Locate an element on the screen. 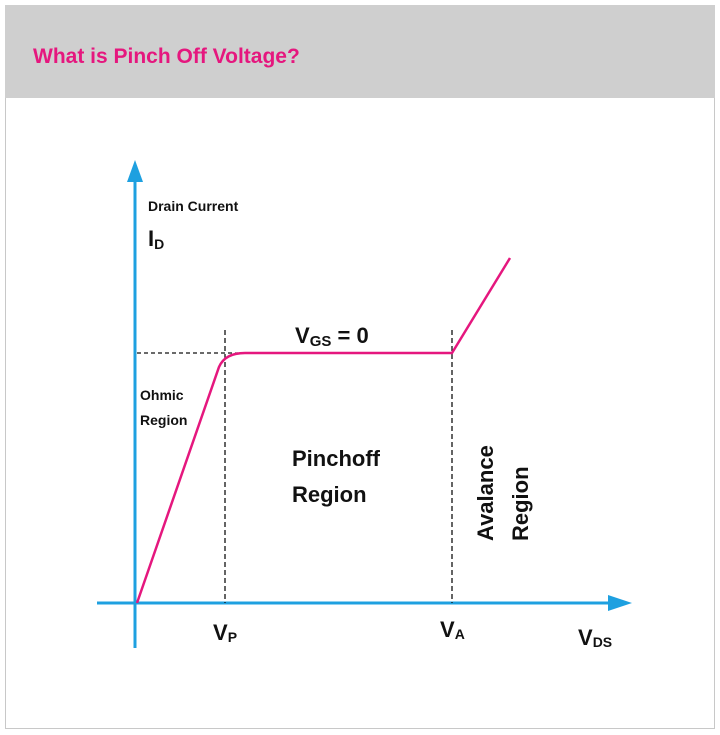 The height and width of the screenshot is (735, 720). avalanche-region-label: Avalance is located at coordinates (485, 493).